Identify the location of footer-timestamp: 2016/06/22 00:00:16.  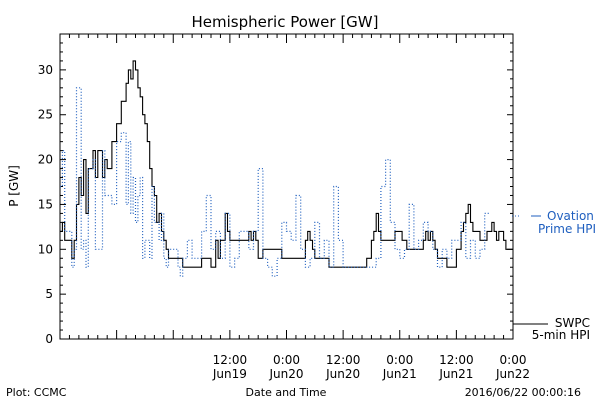
(523, 392).